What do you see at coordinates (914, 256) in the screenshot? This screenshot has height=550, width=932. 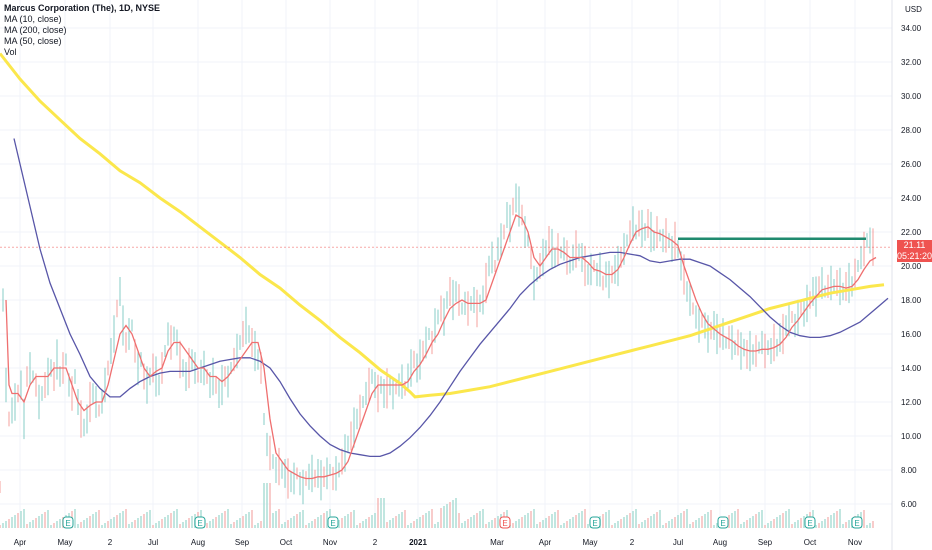 I see `countdown-timer: 05:21:20` at bounding box center [914, 256].